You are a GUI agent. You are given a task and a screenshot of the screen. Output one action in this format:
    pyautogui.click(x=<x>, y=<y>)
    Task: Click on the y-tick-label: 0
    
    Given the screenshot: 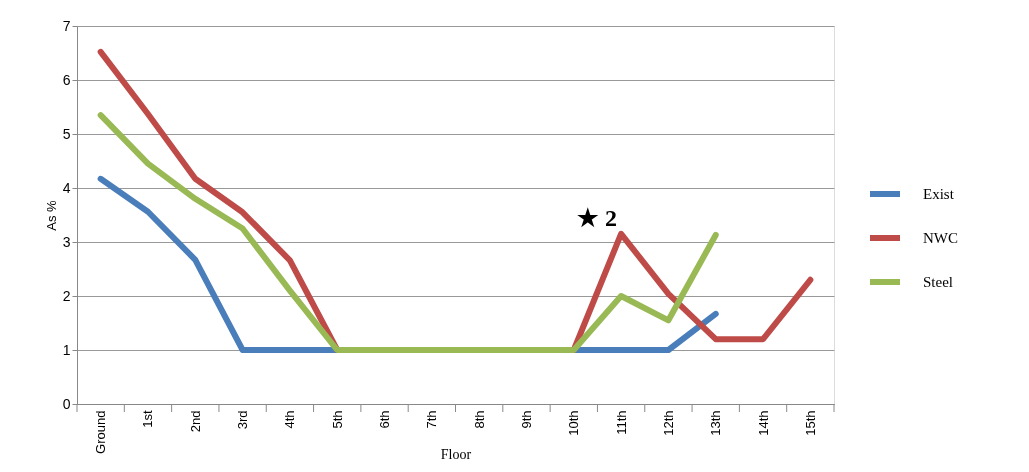 What is the action you would take?
    pyautogui.click(x=66, y=403)
    